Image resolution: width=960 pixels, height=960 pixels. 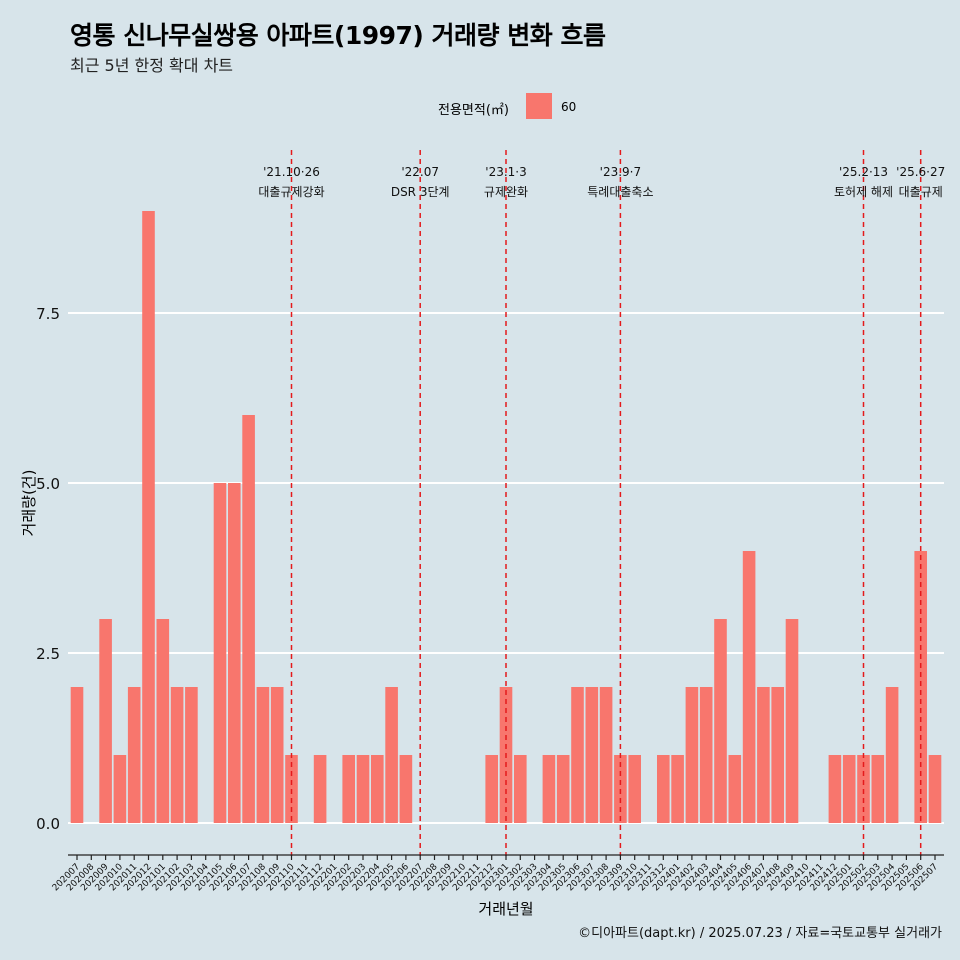 What do you see at coordinates (863, 172) in the screenshot?
I see `annotation-date: '25.2·13` at bounding box center [863, 172].